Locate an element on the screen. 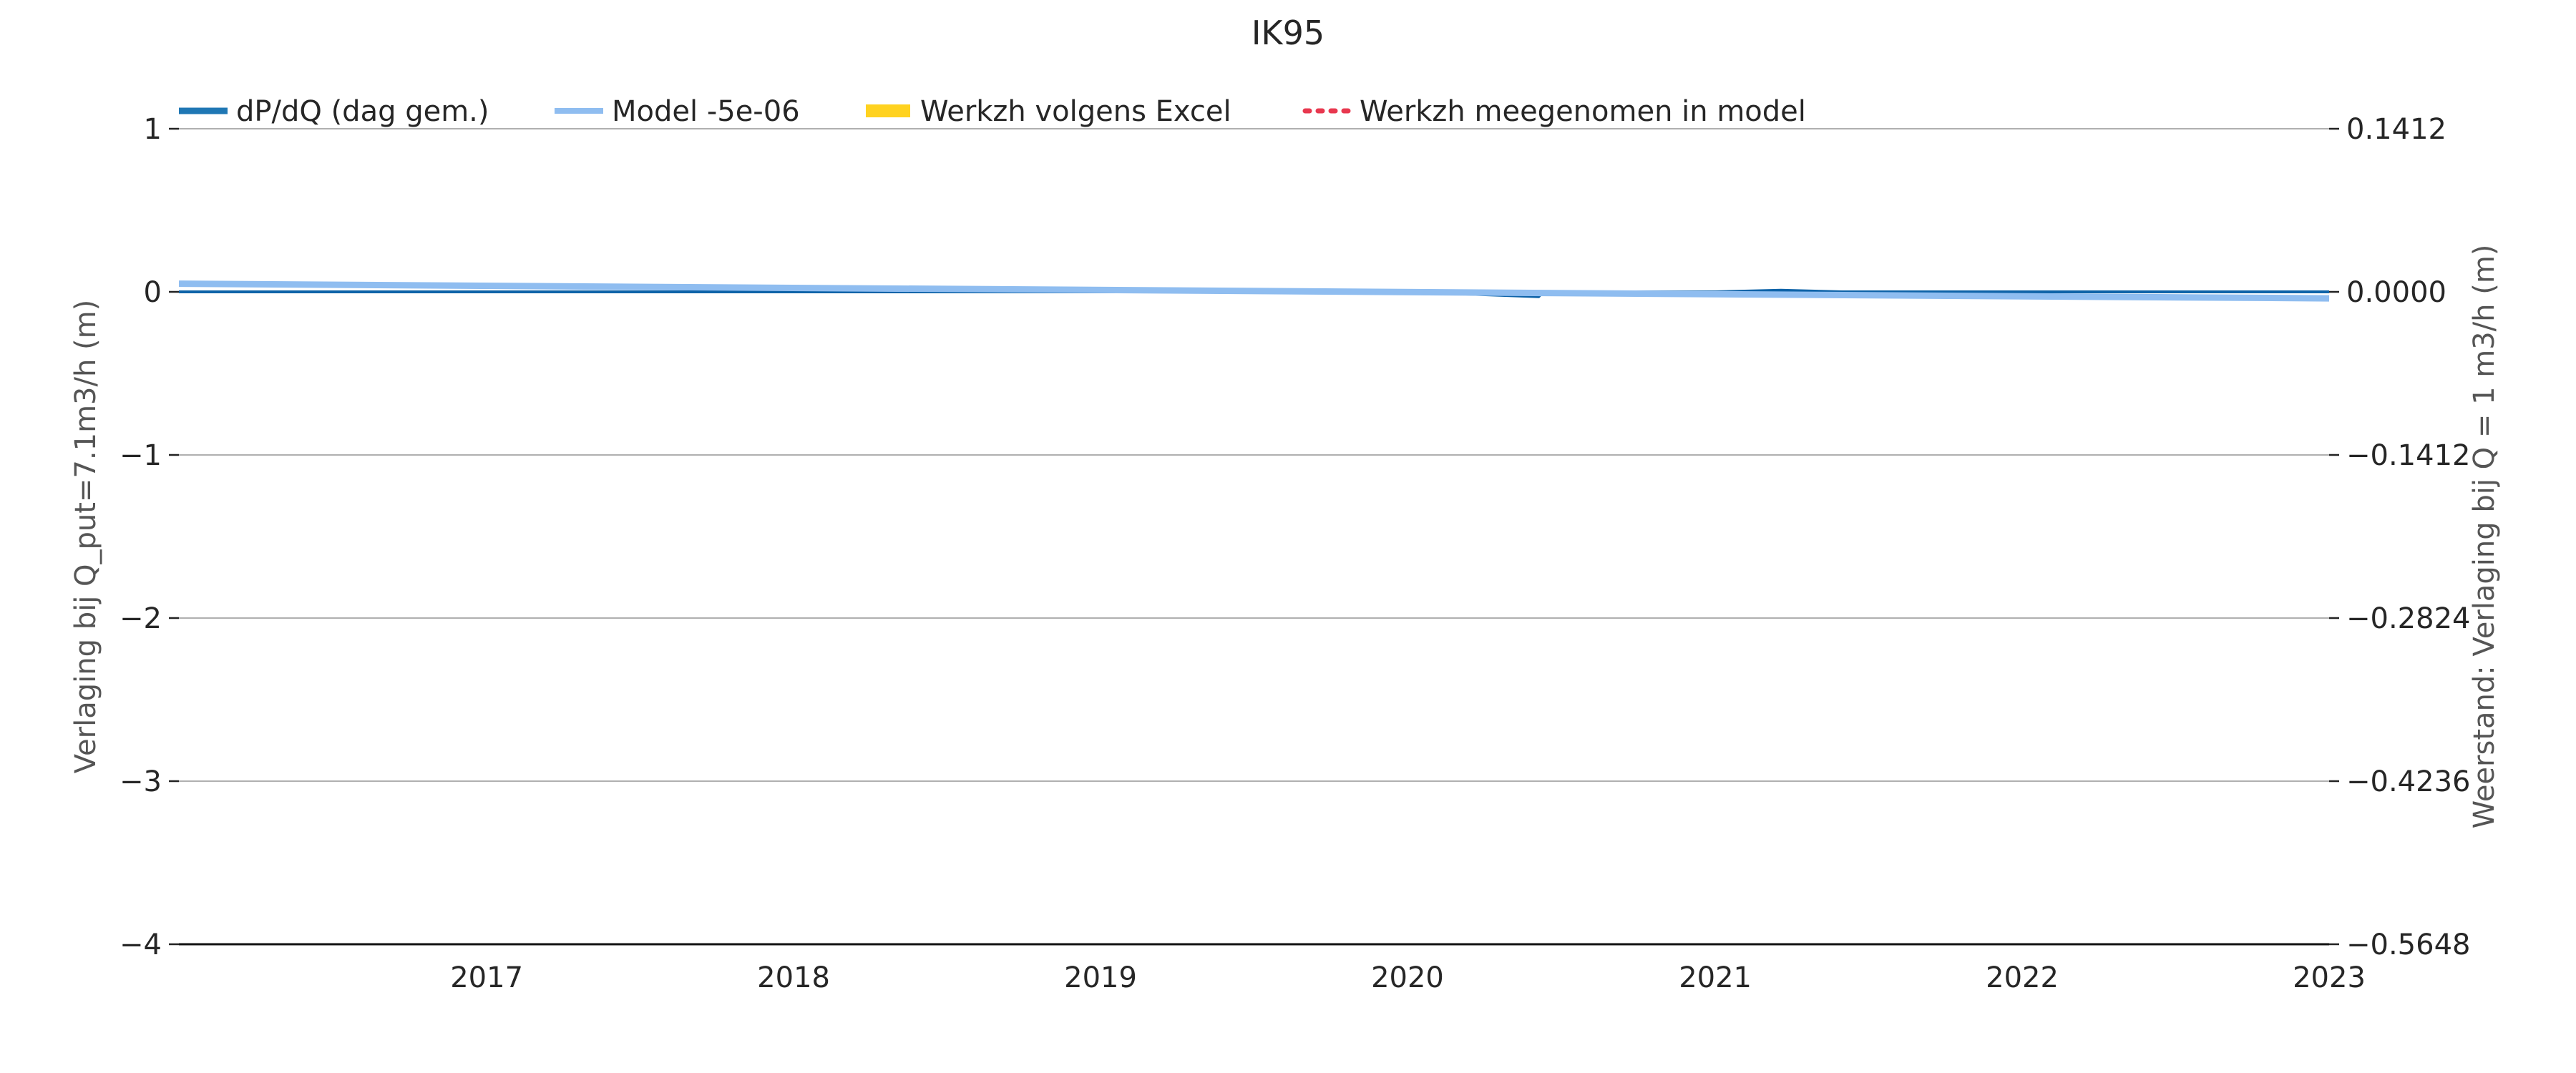 The image size is (2576, 1073). x-tick-label: 2019 is located at coordinates (1100, 977).